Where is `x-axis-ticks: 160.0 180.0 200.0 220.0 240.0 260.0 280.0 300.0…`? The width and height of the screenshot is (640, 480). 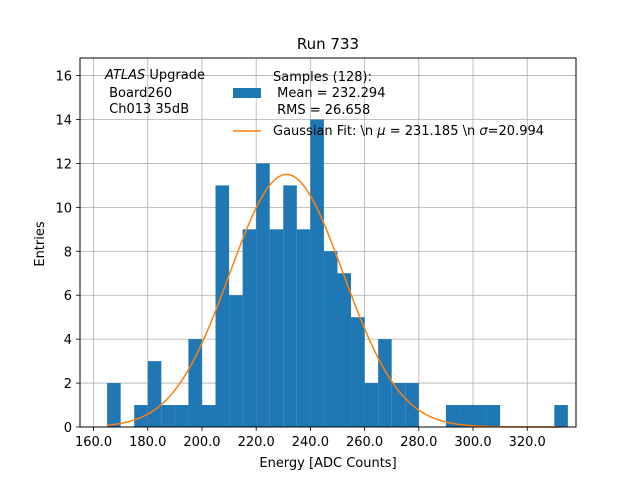
x-axis-ticks: 160.0 180.0 200.0 220.0 240.0 260.0 280.0 300.0… is located at coordinates (310, 438).